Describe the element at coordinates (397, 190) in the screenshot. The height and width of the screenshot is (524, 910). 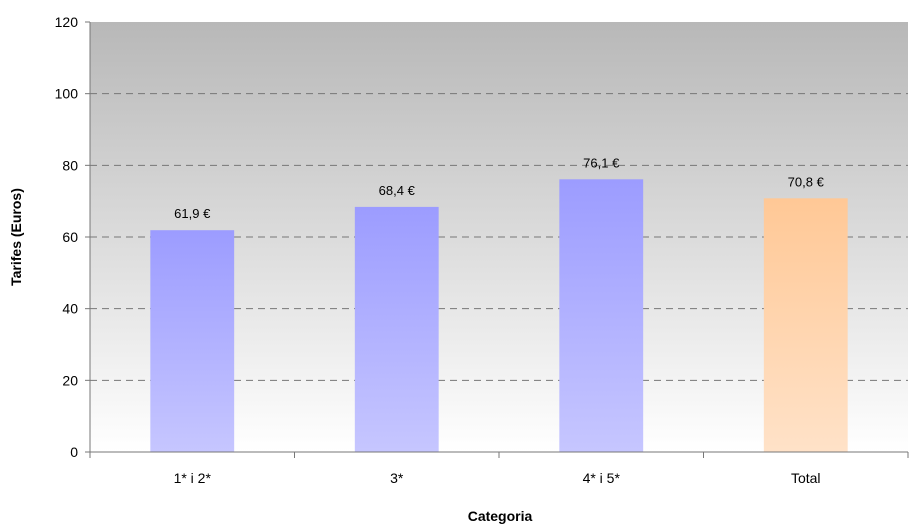
I see `value-label: 68,4 €` at that location.